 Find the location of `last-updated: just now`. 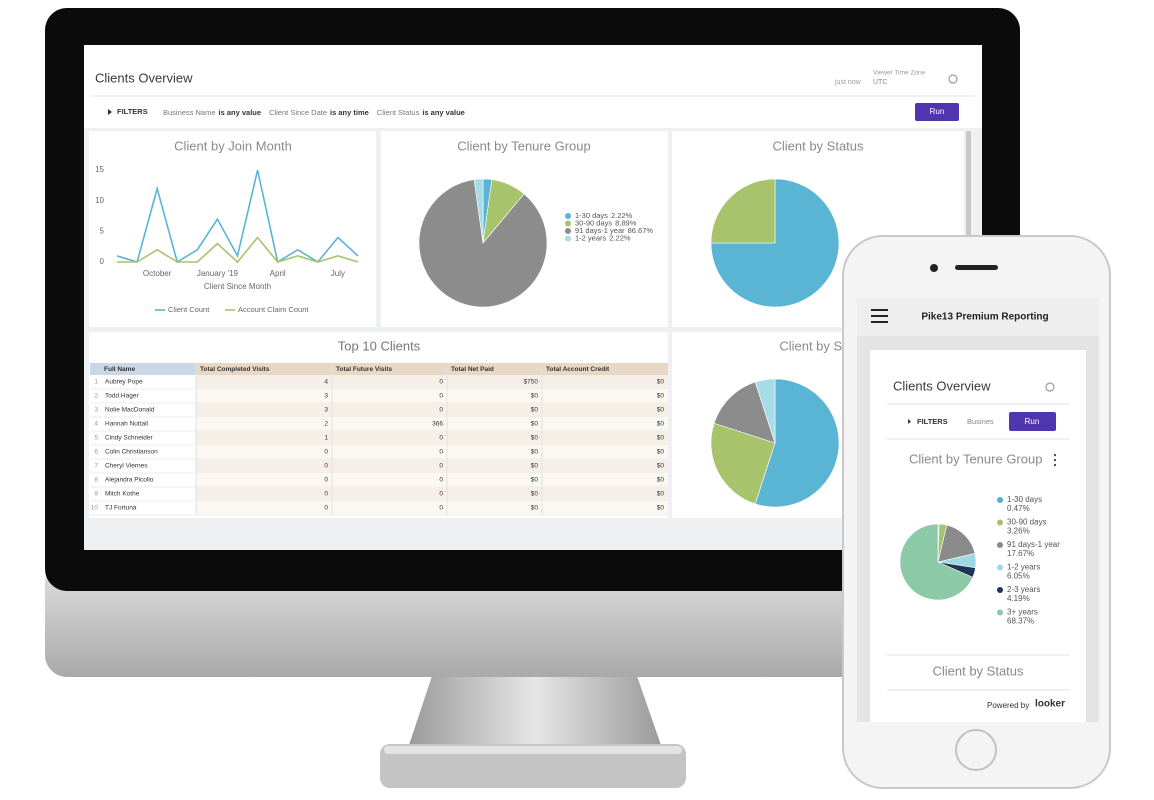

last-updated: just now is located at coordinates (848, 82).